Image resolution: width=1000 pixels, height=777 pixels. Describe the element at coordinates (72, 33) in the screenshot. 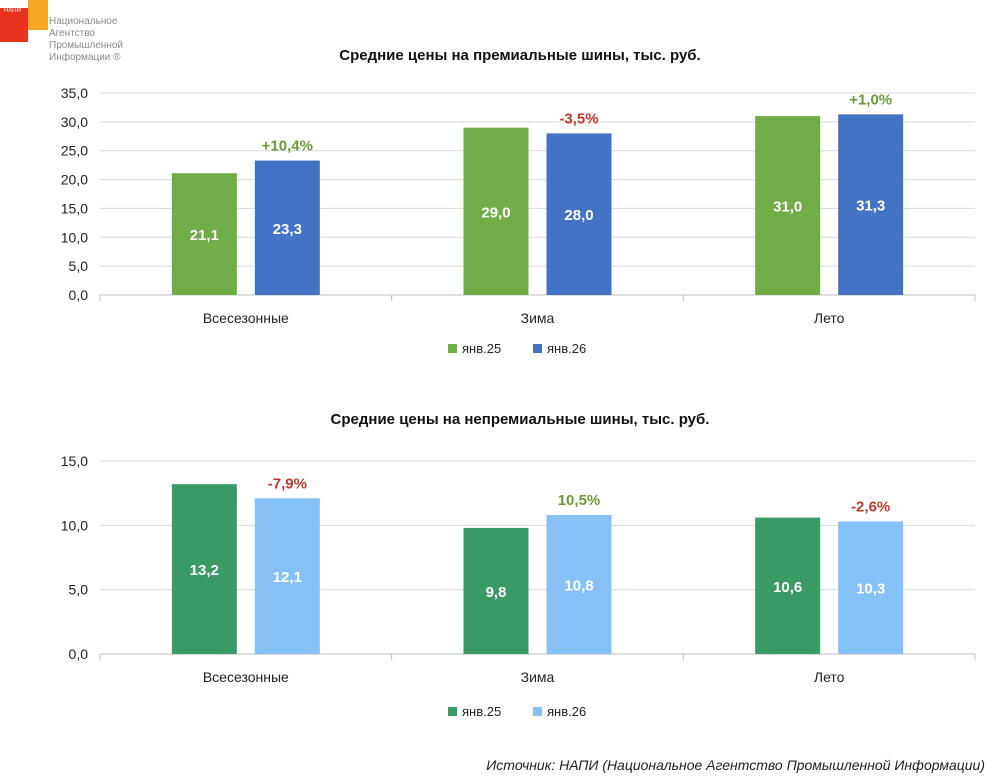

I see `logo-line: Агентство` at that location.